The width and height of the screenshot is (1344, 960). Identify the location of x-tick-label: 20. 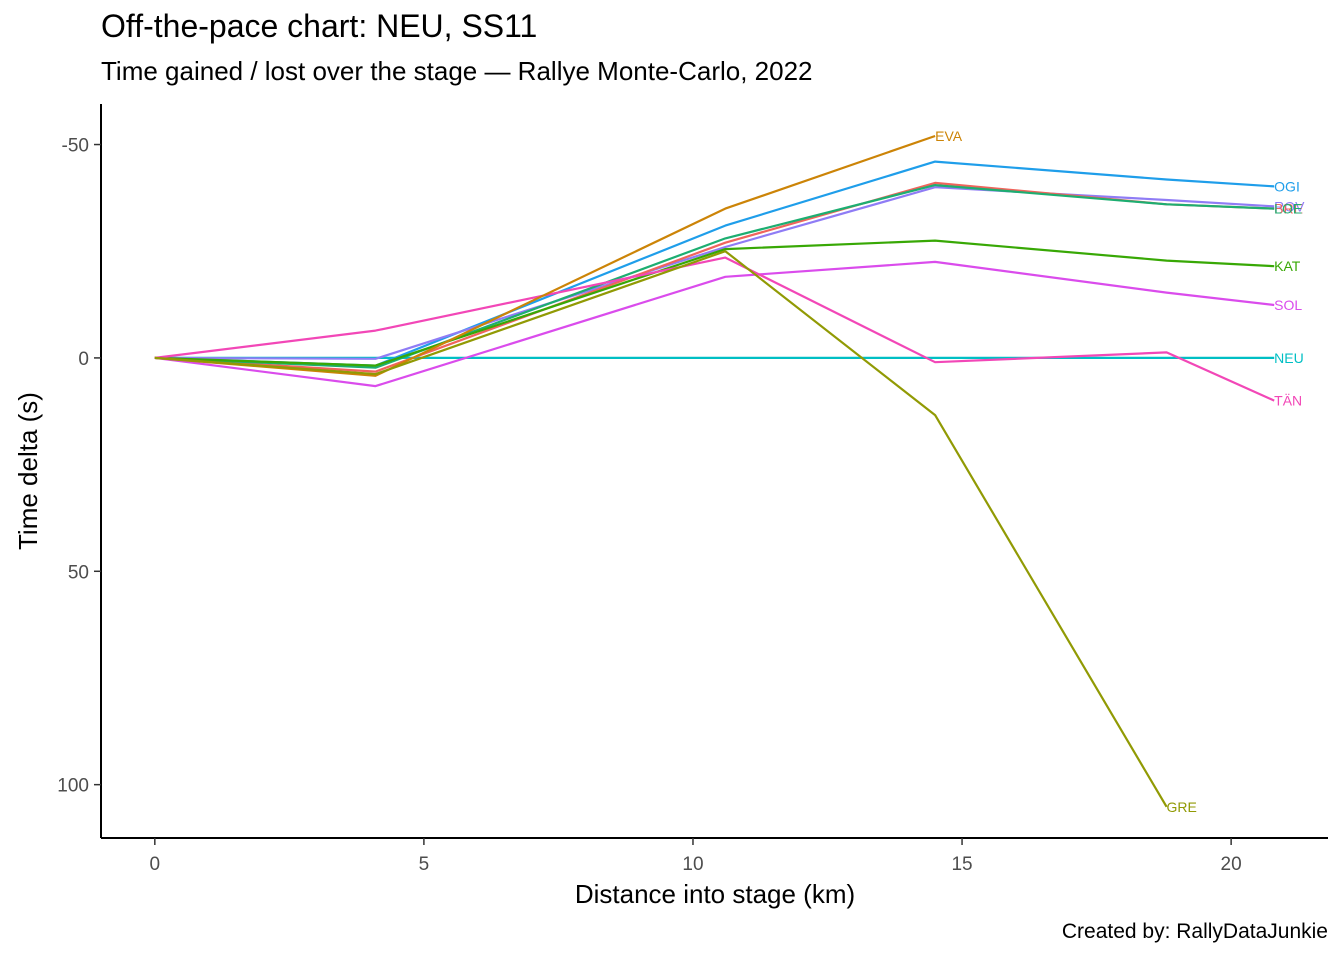
(1231, 864).